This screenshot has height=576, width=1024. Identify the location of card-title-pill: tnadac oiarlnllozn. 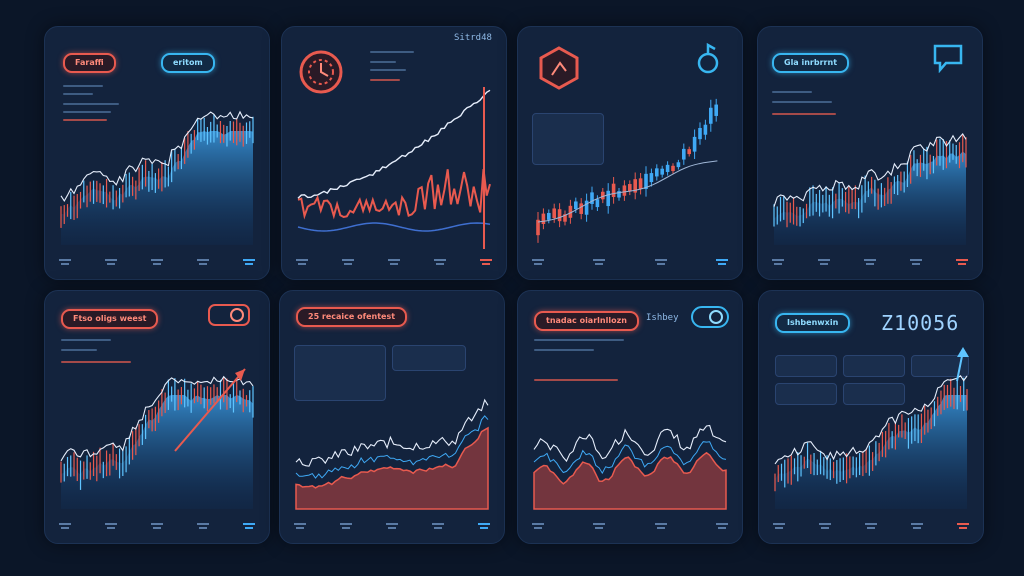
(586, 321).